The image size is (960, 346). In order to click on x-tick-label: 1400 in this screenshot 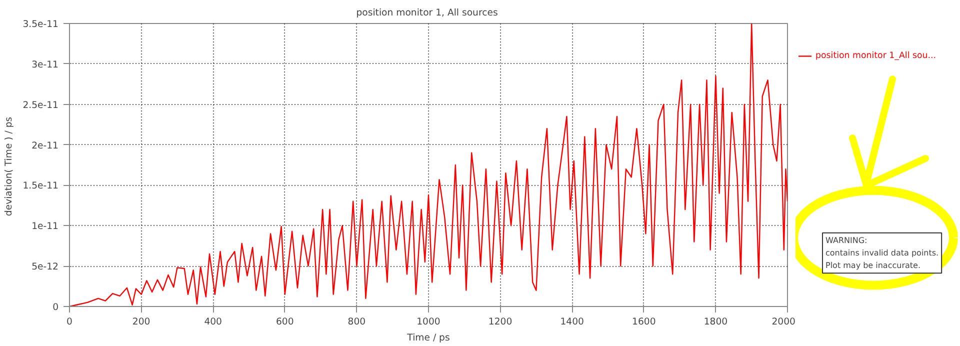, I will do `click(572, 322)`.